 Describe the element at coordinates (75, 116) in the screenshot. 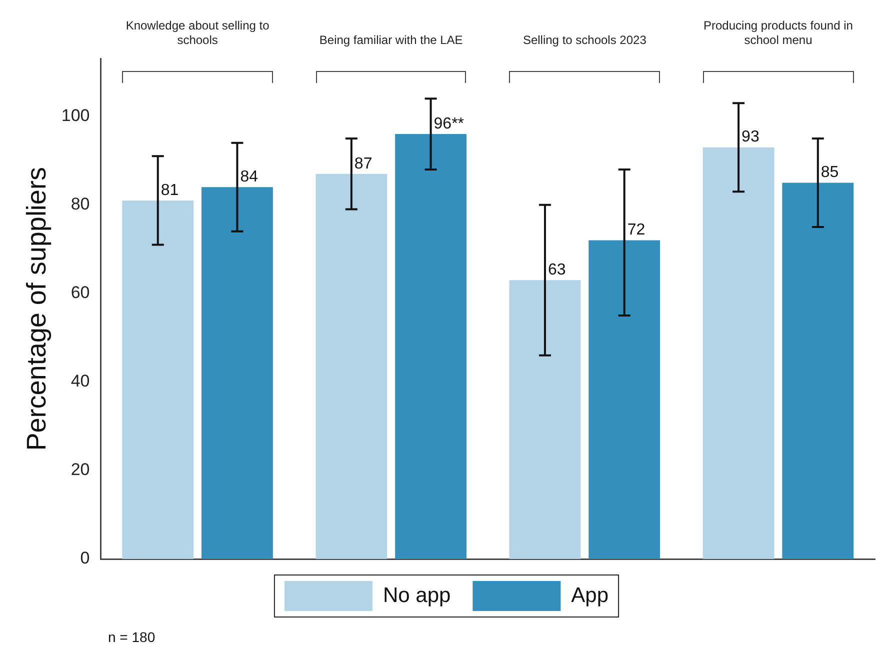

I see `y-tick-label: 100` at that location.